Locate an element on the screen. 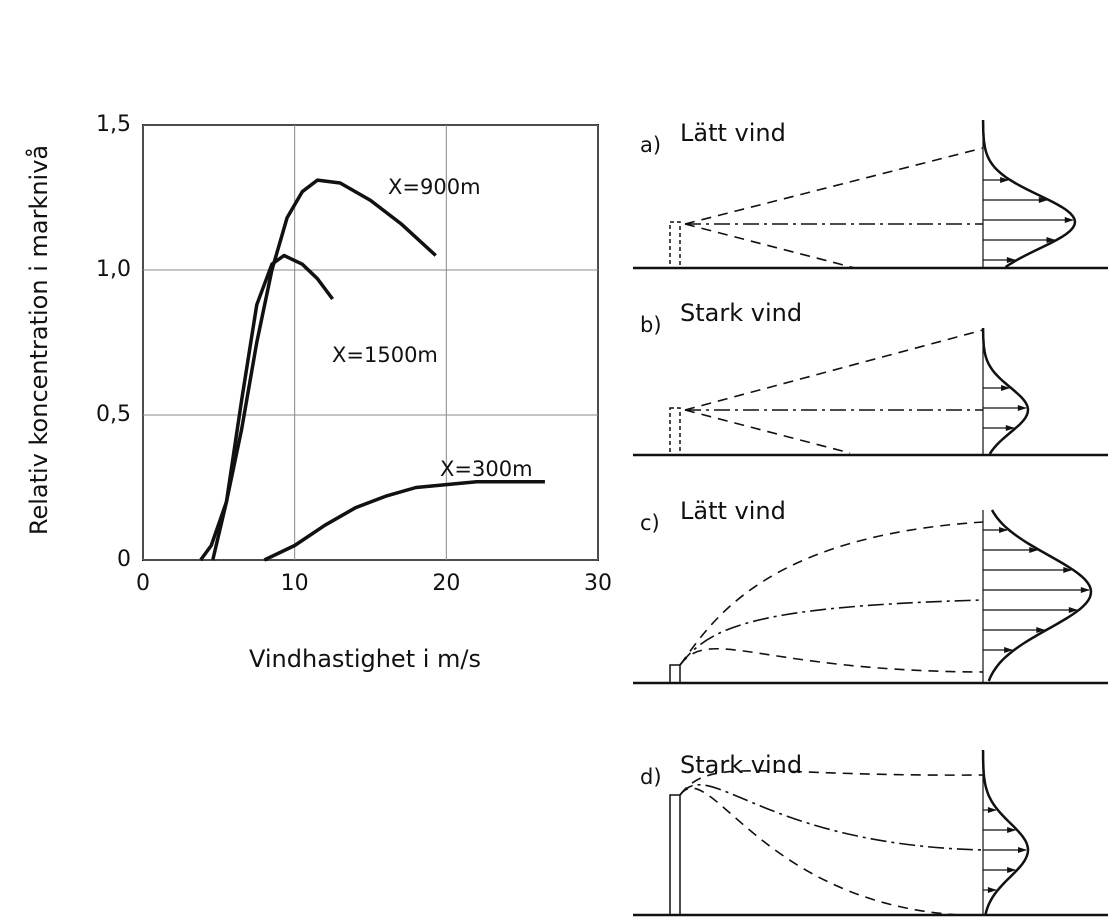 The width and height of the screenshot is (1115, 922). series-label: X=1500m is located at coordinates (385, 355).